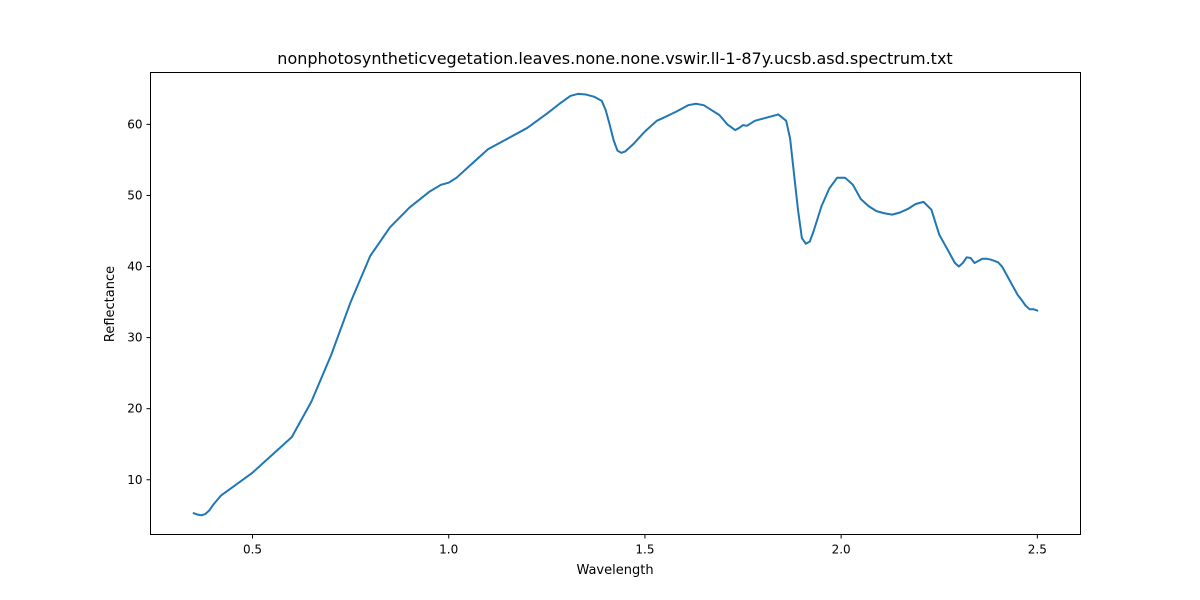 Image resolution: width=1200 pixels, height=600 pixels. Describe the element at coordinates (1037, 550) in the screenshot. I see `x-tick-label: 2.5` at that location.